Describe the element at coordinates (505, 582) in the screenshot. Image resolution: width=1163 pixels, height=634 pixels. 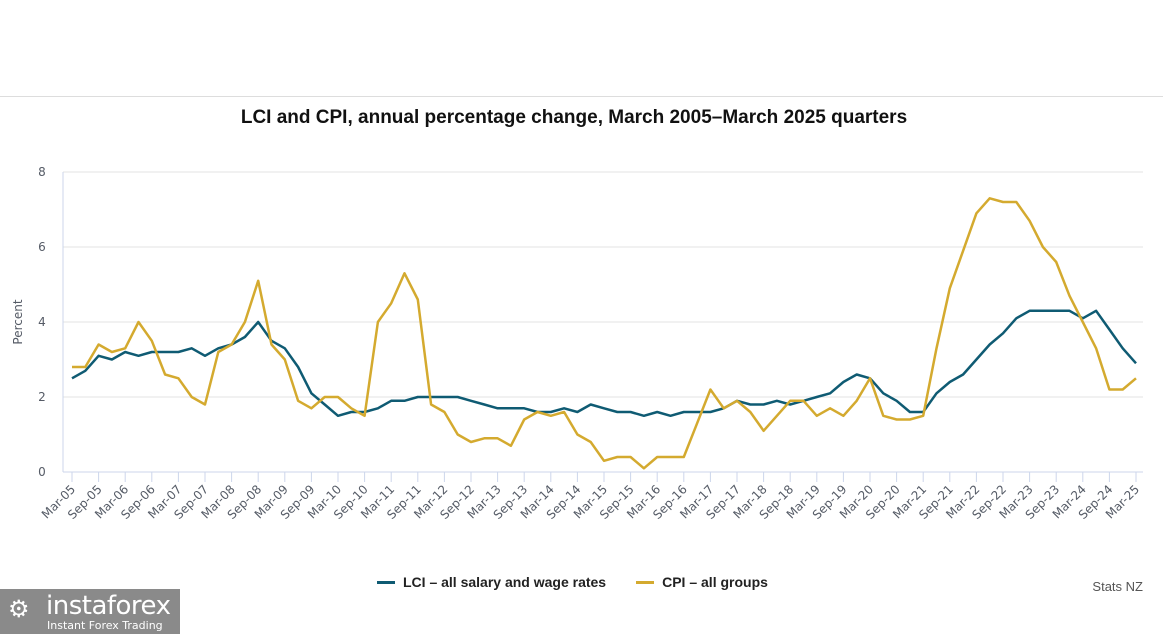
I see `legend-label-lci: LCI – all salary and wage rates` at that location.